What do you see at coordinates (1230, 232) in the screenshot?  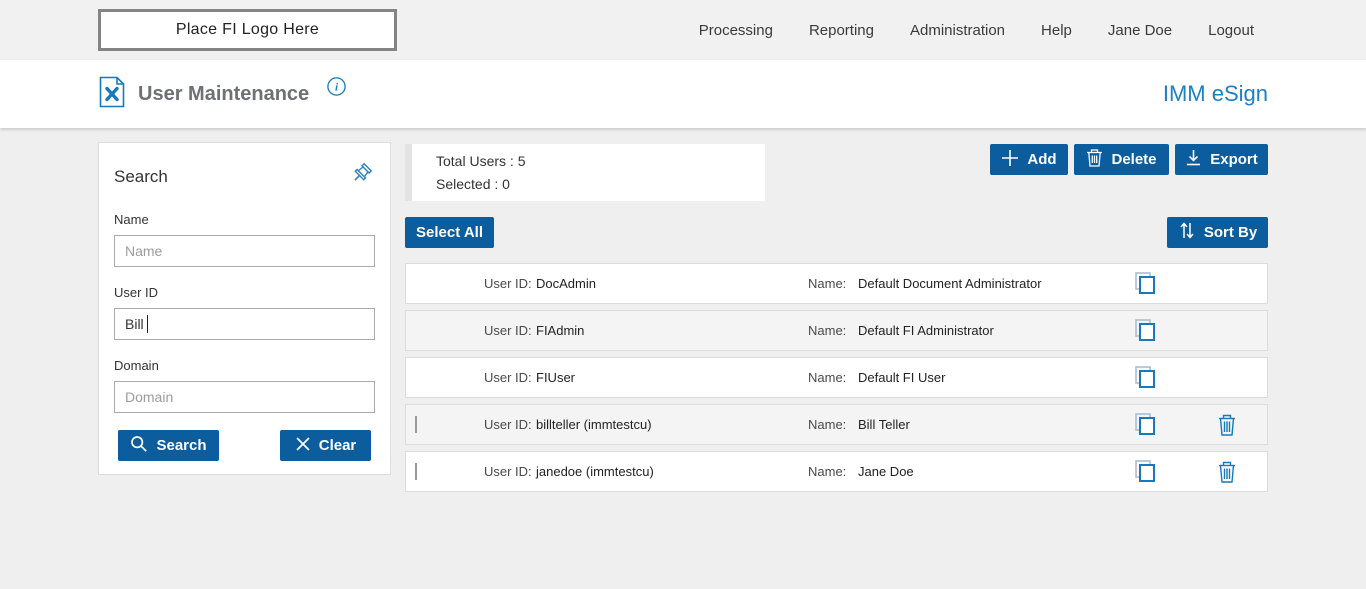 I see `sort-by-label: Sort By` at bounding box center [1230, 232].